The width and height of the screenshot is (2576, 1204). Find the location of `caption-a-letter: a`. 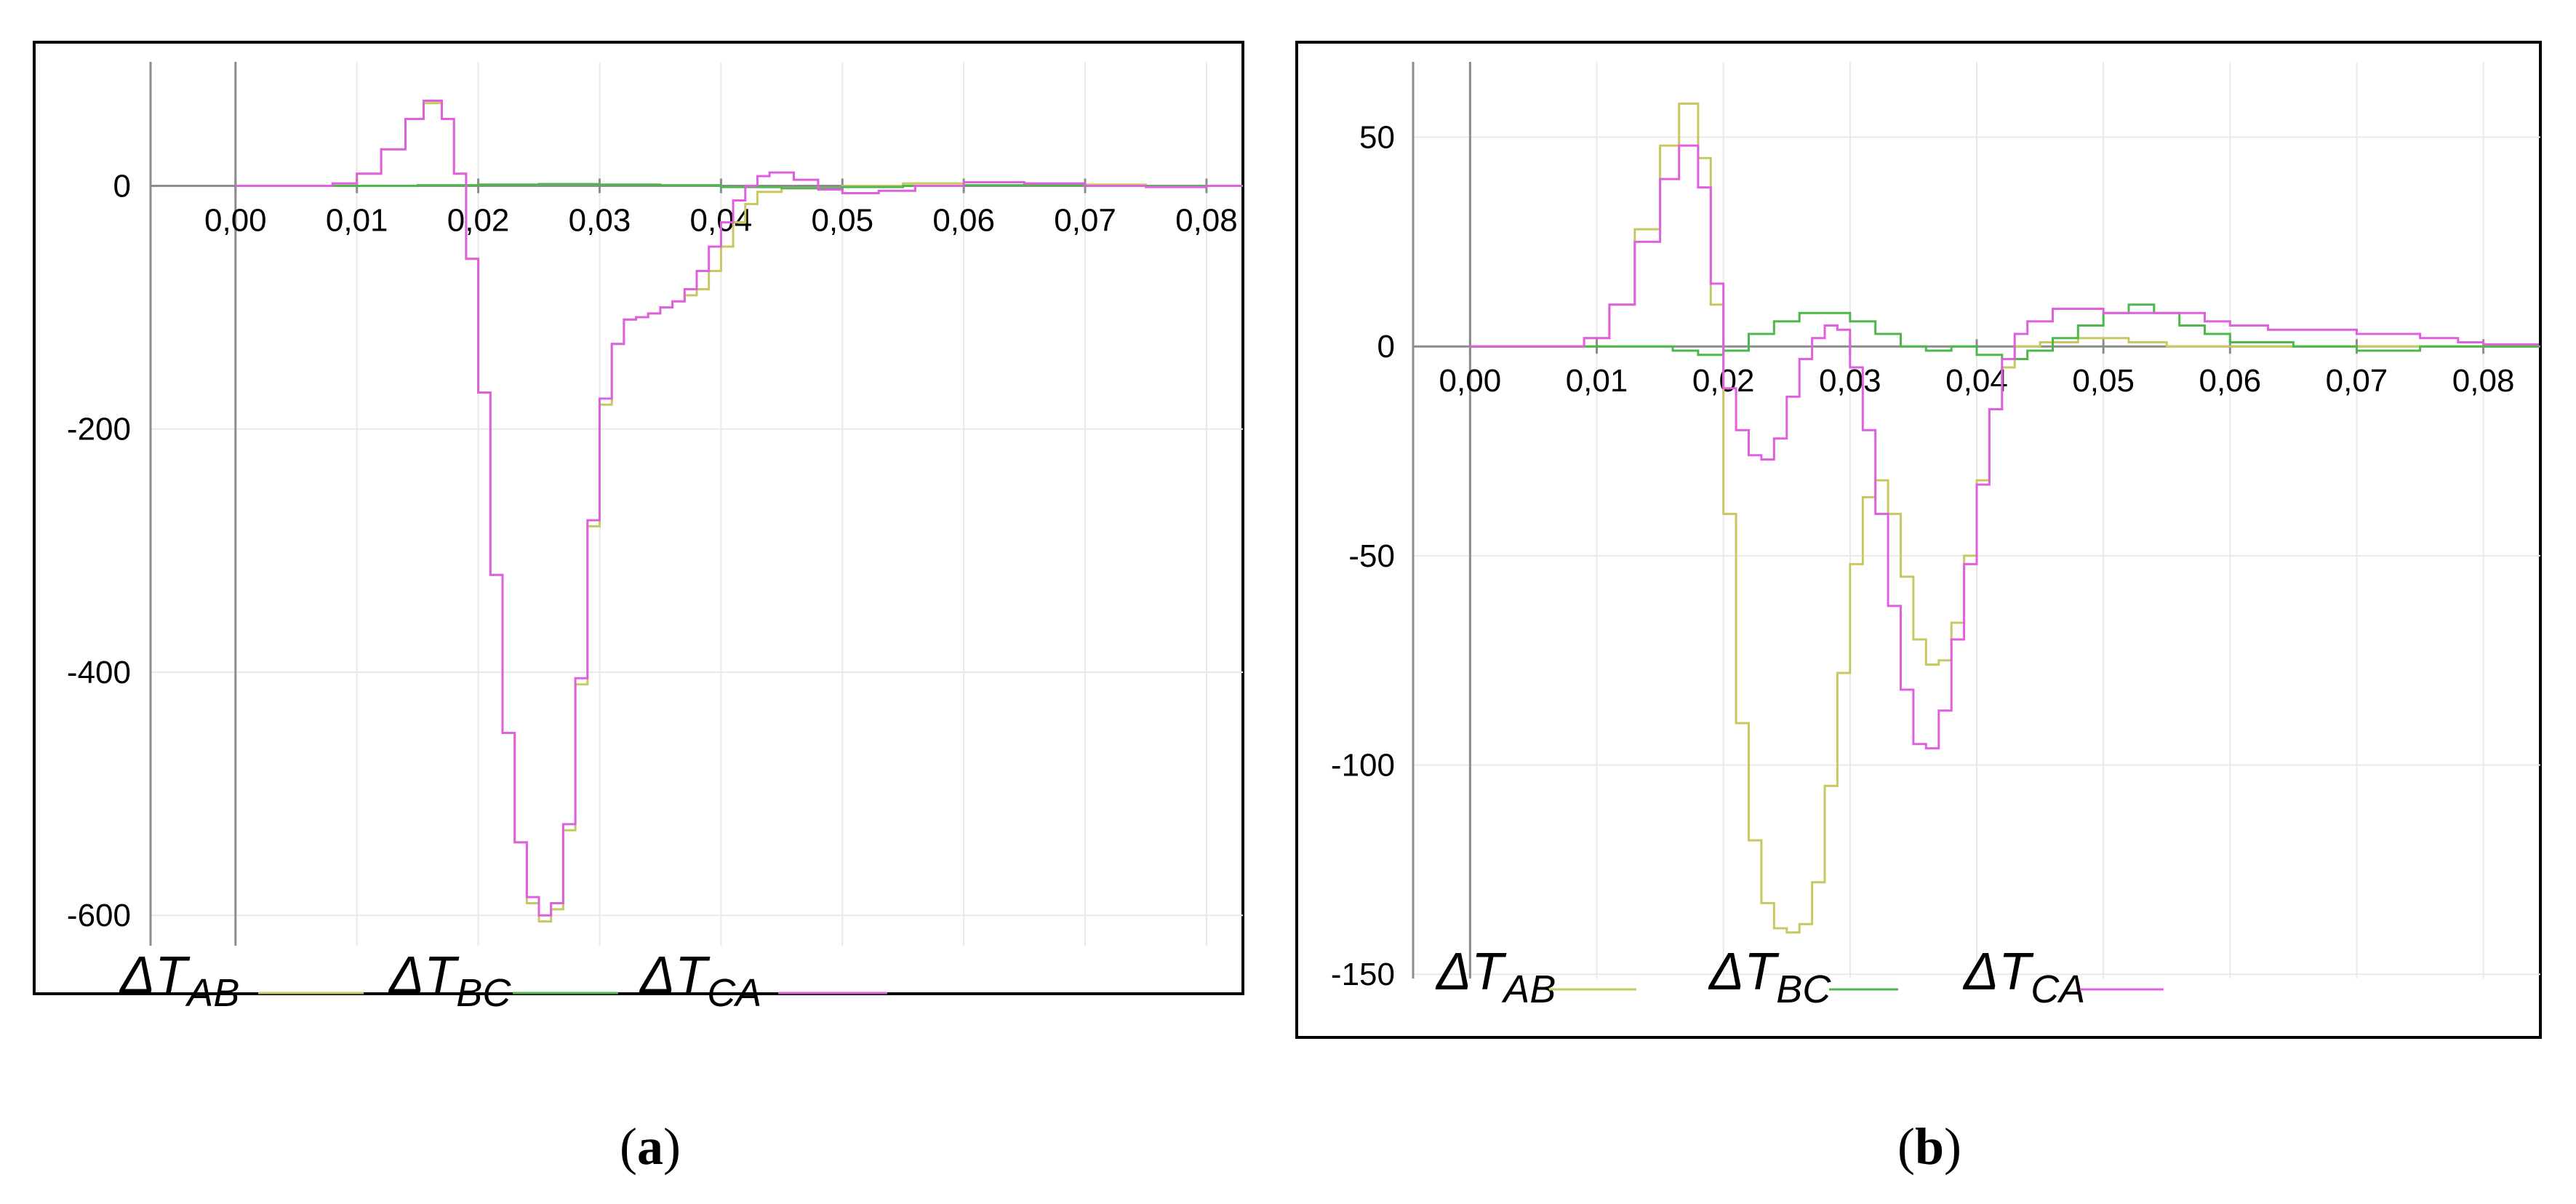

caption-a-letter: a is located at coordinates (650, 1147).